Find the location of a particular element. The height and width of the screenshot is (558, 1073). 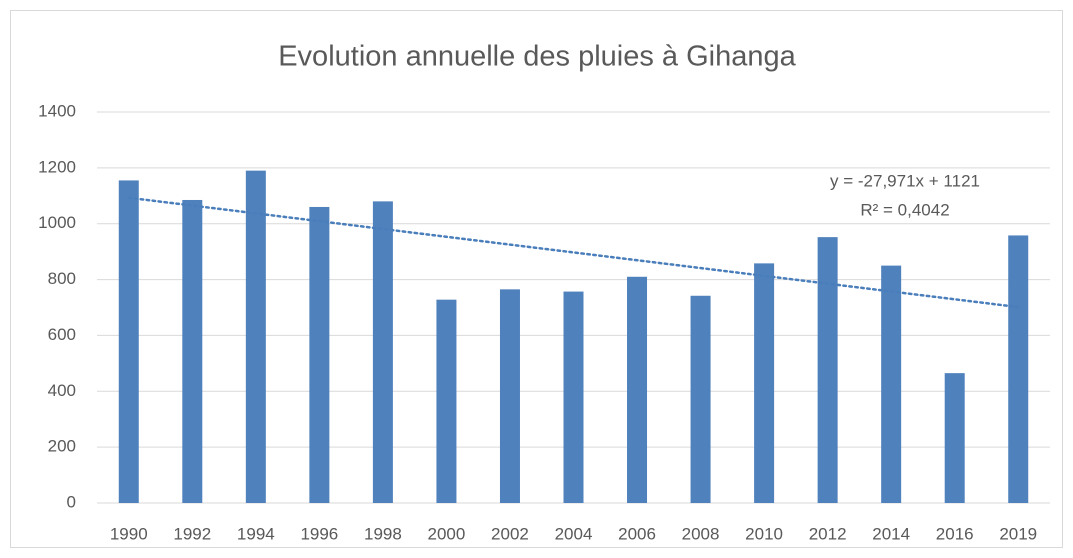

y-tick-label: 400 is located at coordinates (62, 390).